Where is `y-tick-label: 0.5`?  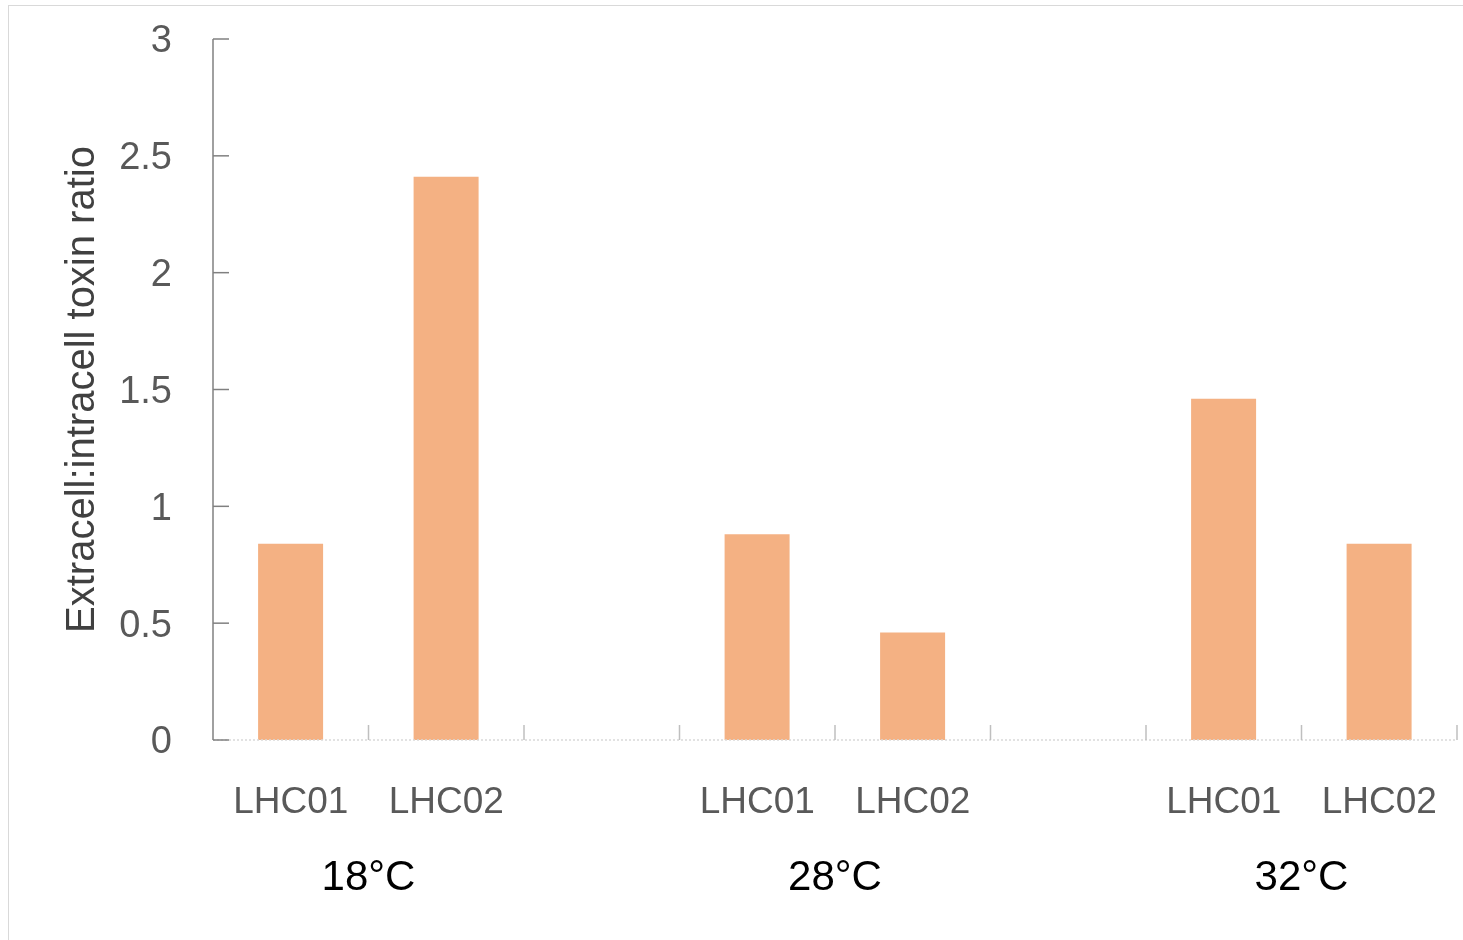 y-tick-label: 0.5 is located at coordinates (145, 623).